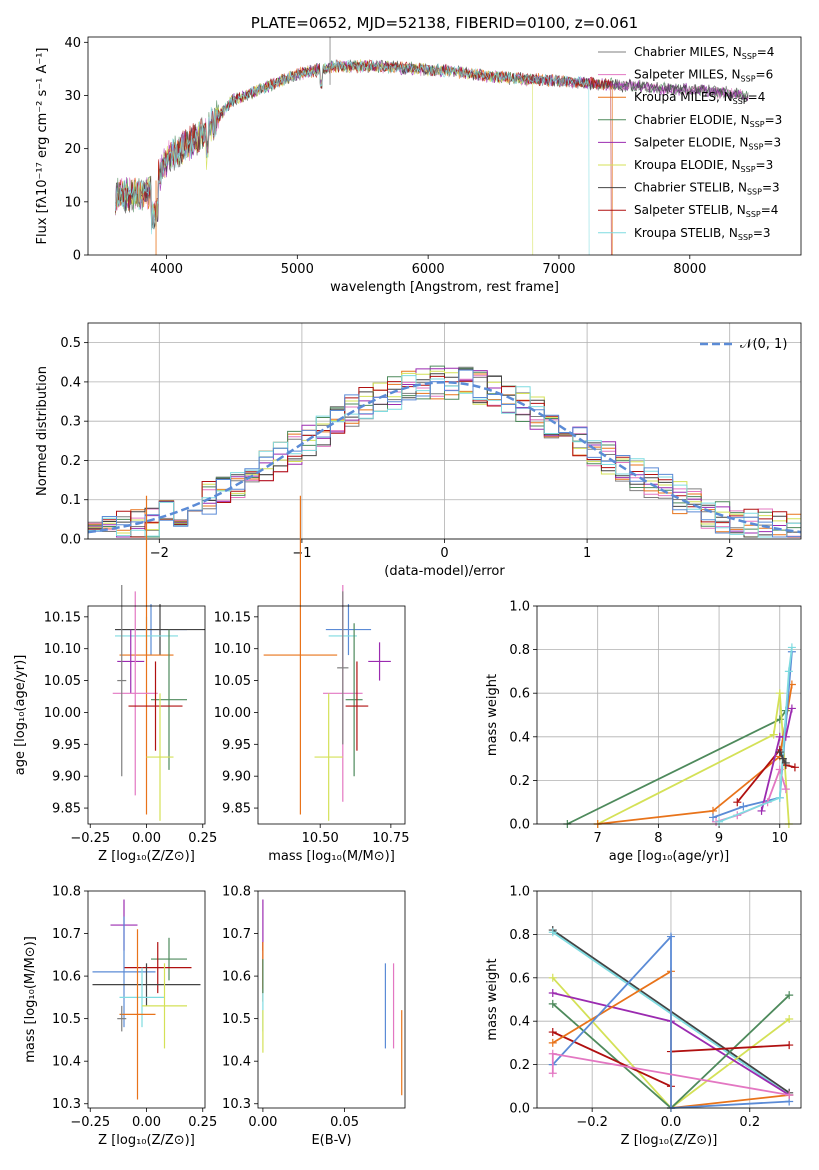 The image size is (819, 1170). What do you see at coordinates (62, 649) in the screenshot?
I see `y-tick-label: 10.10` at bounding box center [62, 649].